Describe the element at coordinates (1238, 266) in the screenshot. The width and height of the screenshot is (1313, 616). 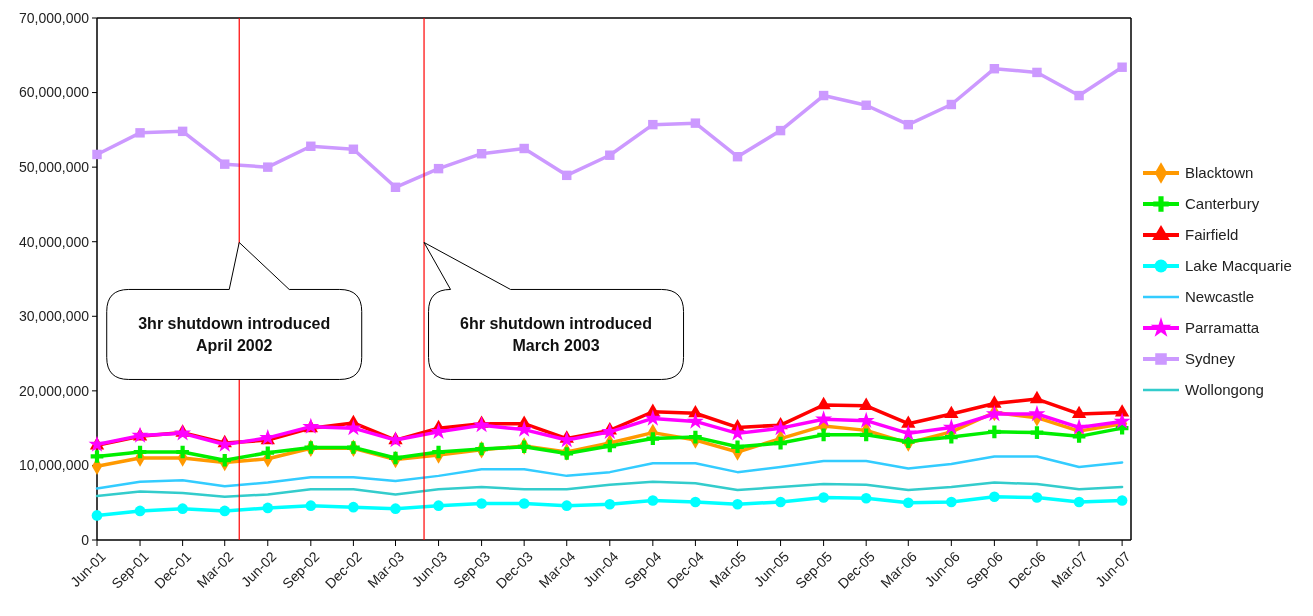
I see `legend-label: Lake Macquarie` at that location.